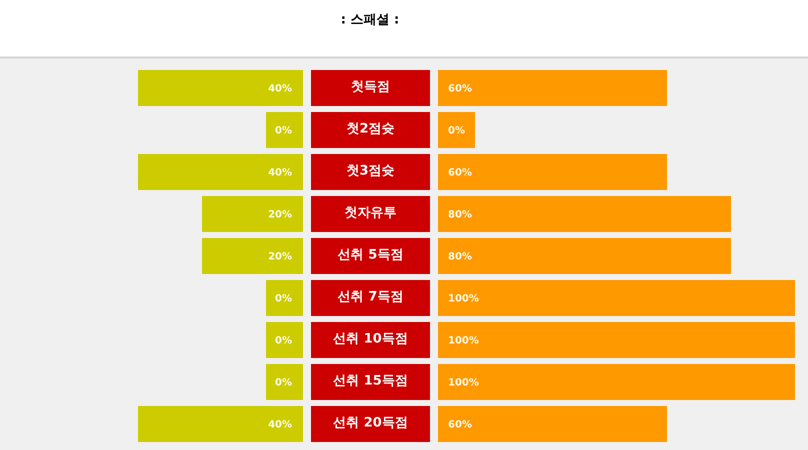 The width and height of the screenshot is (808, 450). What do you see at coordinates (370, 423) in the screenshot?
I see `category-label: 선취 20득점` at bounding box center [370, 423].